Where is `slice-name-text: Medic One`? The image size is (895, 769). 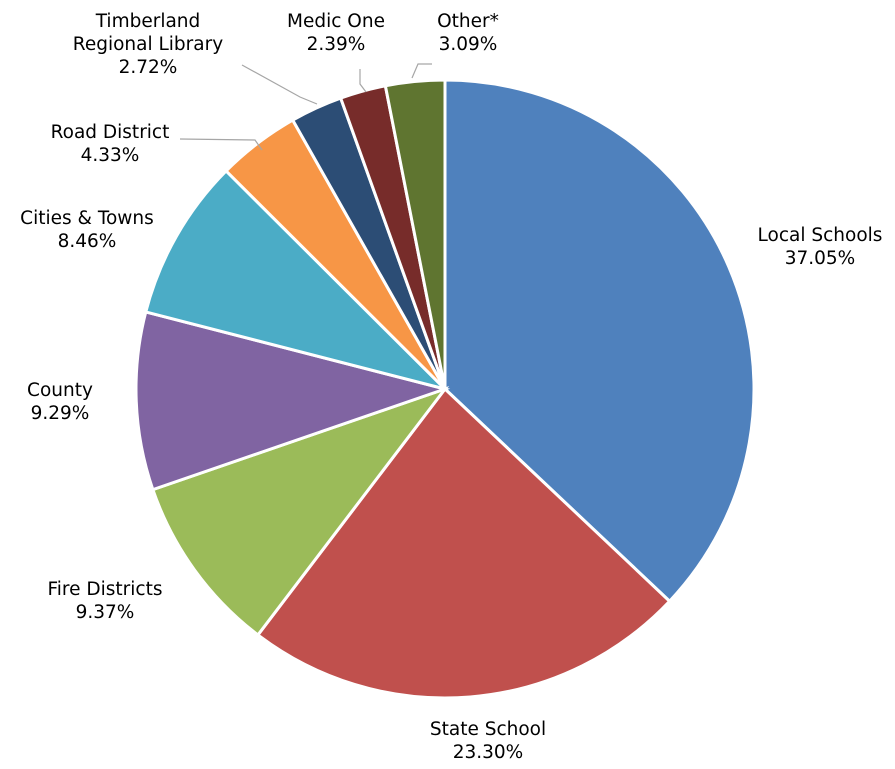 slice-name-text: Medic One is located at coordinates (336, 21).